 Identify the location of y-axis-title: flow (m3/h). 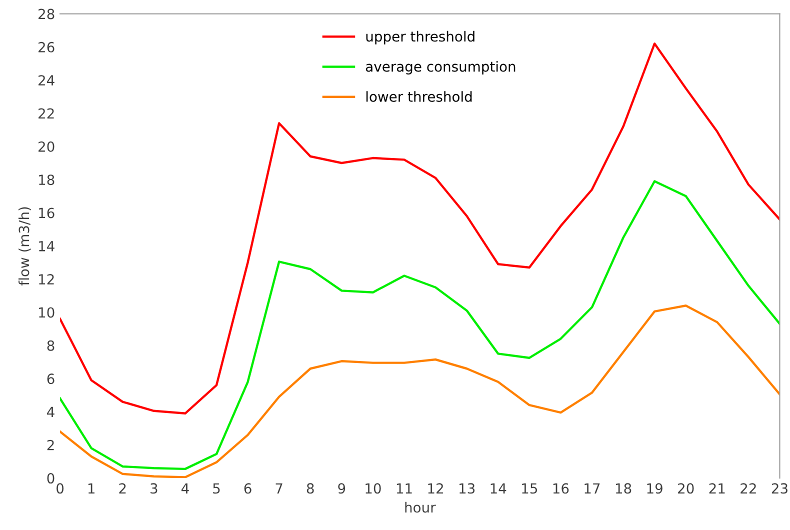
(24, 246).